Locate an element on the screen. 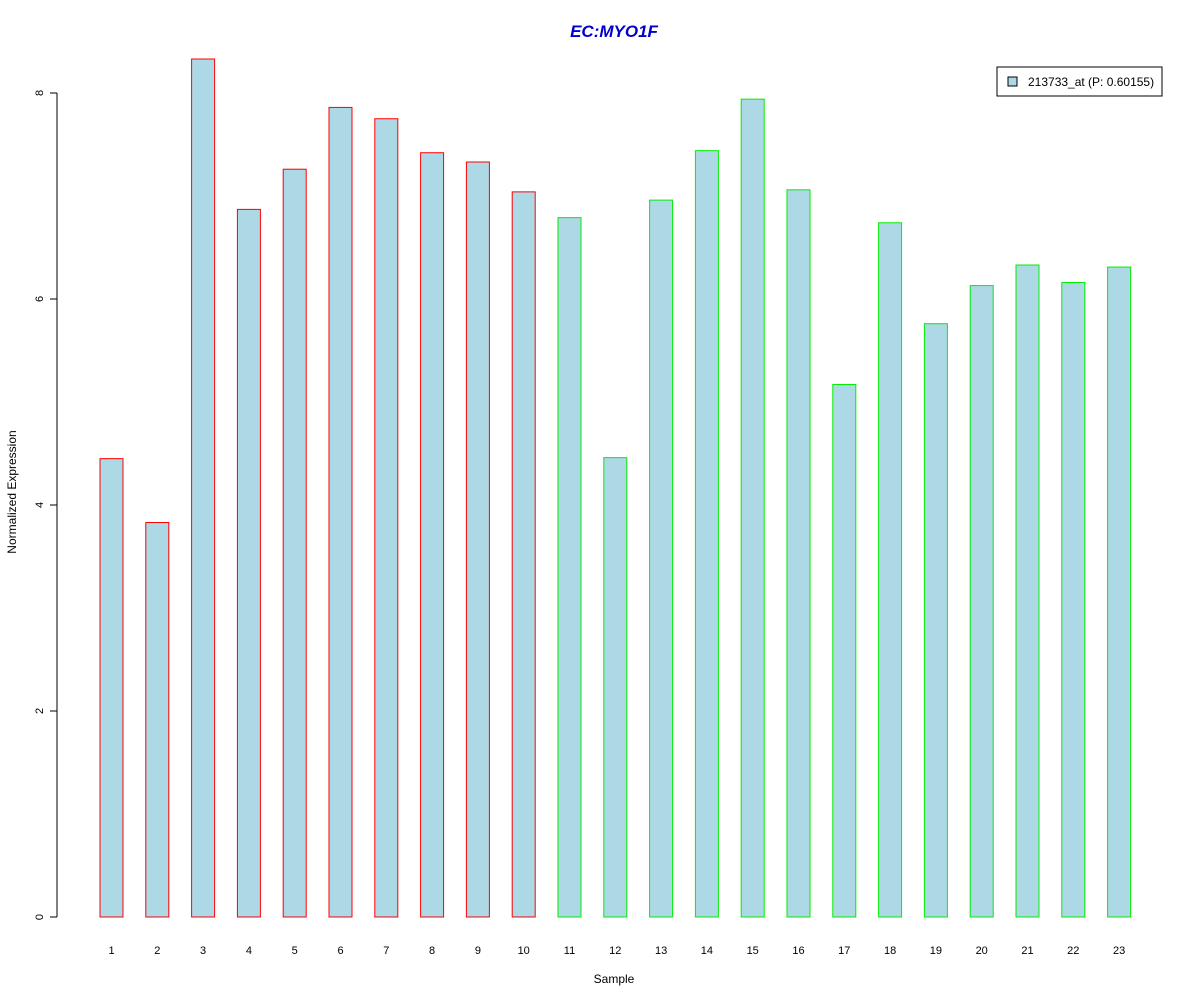 The image size is (1200, 1000). chart-title: EC:MYO1F is located at coordinates (614, 31).